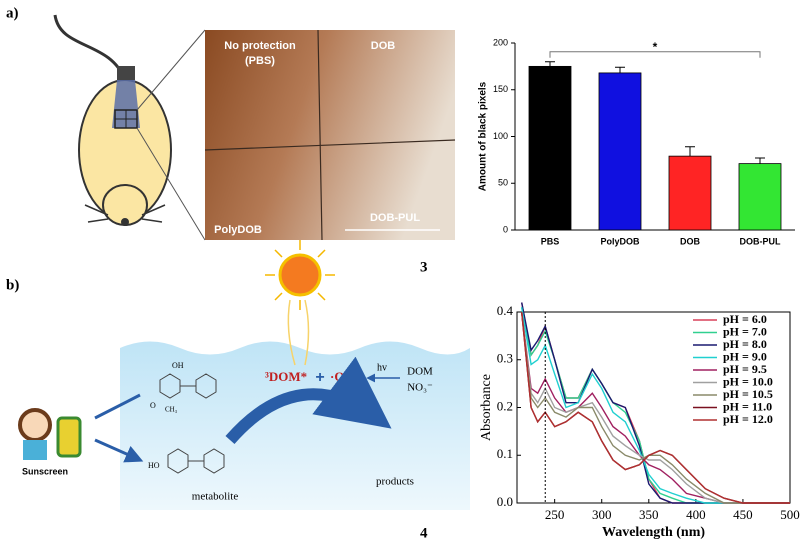 Image resolution: width=808 pixels, height=543 pixels. I want to click on legend-label: pH = 10.0, so click(748, 381).